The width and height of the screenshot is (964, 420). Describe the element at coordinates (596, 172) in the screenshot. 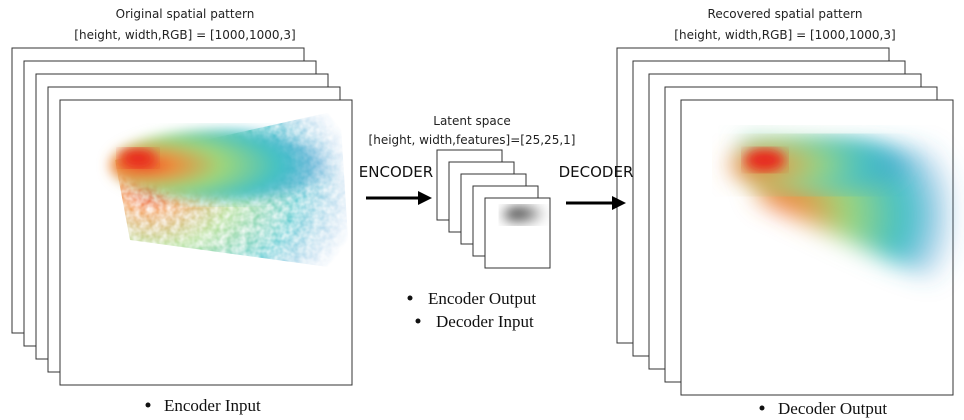

I see `arrow-label: DECODER` at that location.